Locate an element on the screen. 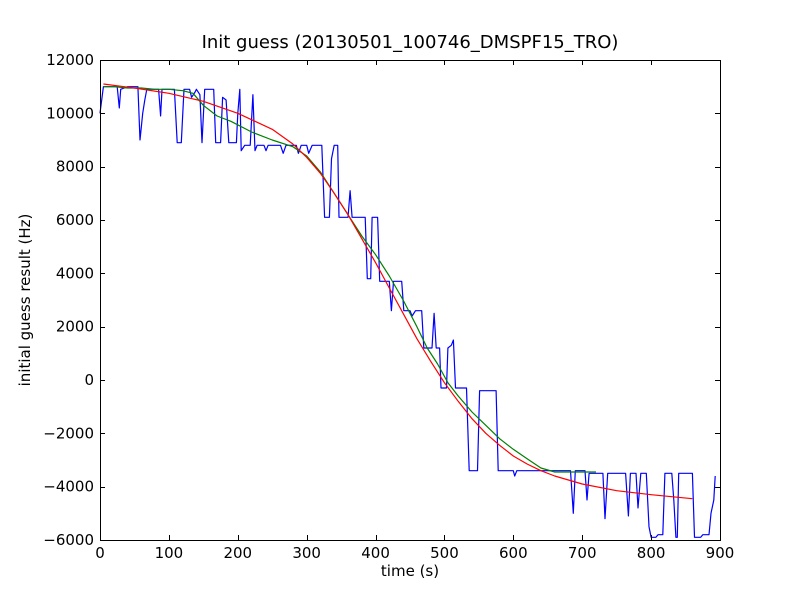  y-tick-label: 2000 is located at coordinates (75, 327).